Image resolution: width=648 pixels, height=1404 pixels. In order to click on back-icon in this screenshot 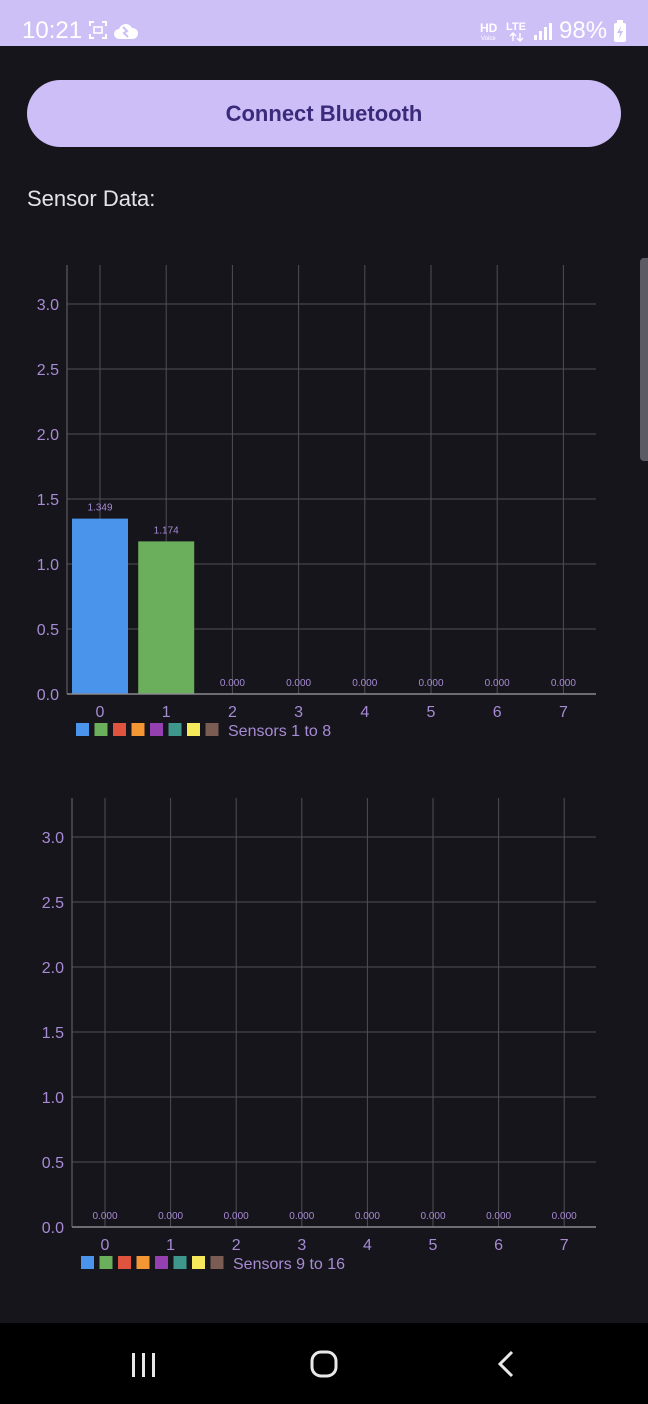, I will do `click(506, 1365)`.